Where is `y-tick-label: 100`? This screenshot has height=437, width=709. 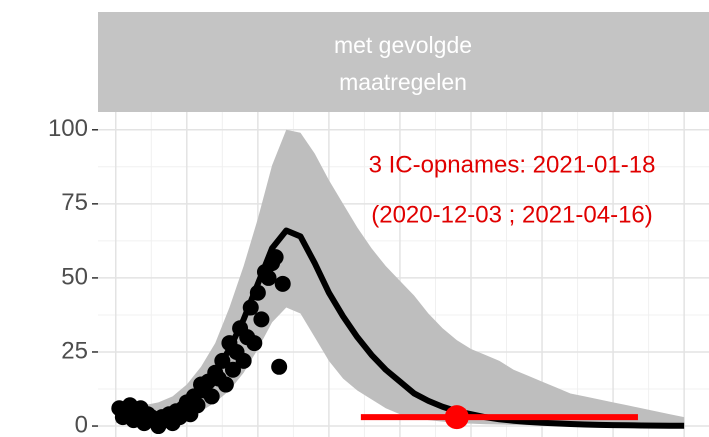 y-tick-label: 100 is located at coordinates (68, 128).